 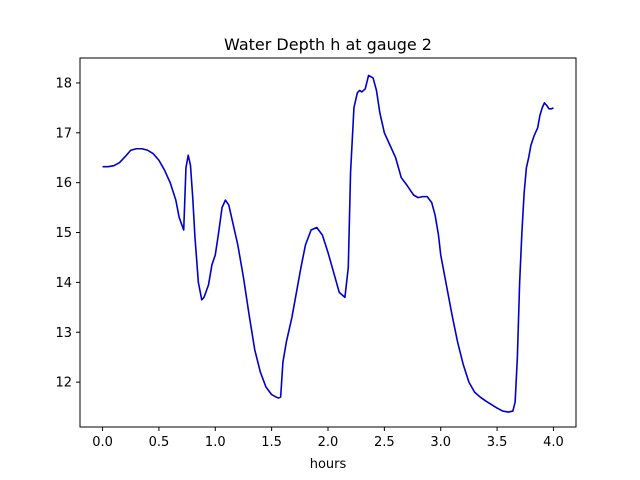 I want to click on x-tick-label: 3.0, so click(x=440, y=442).